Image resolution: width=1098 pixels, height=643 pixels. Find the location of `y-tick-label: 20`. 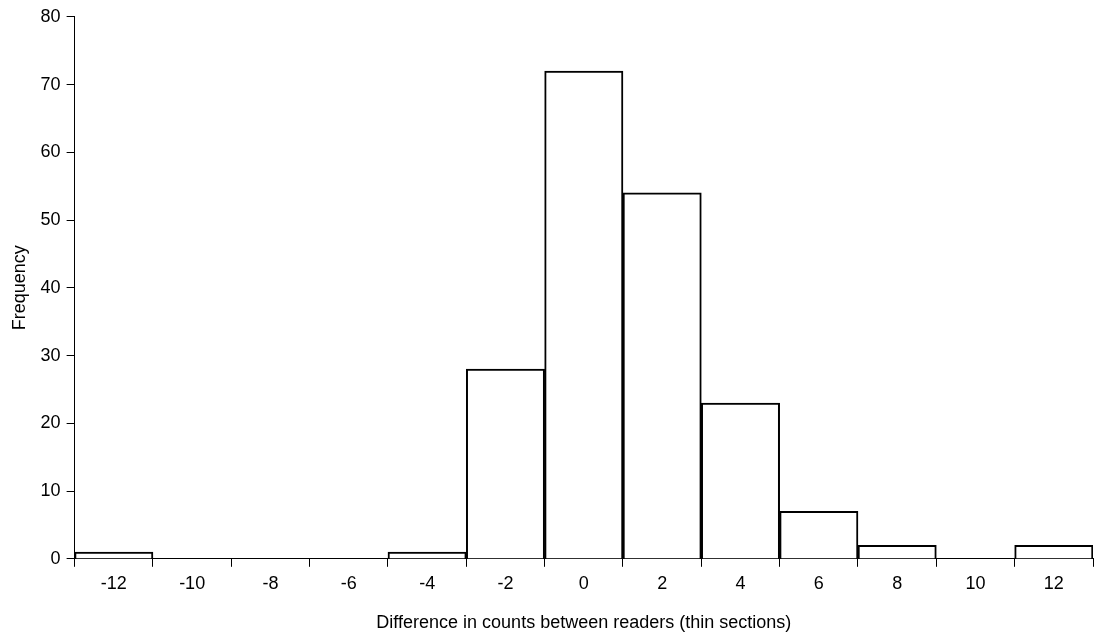

y-tick-label: 20 is located at coordinates (50, 422).